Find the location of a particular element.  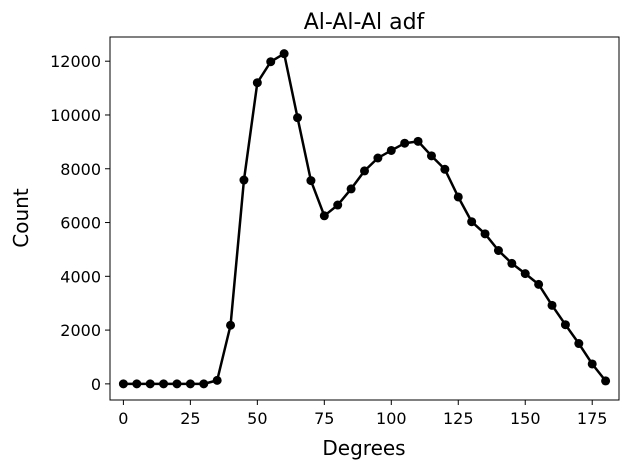

x-axis-label: Degrees is located at coordinates (363, 448).